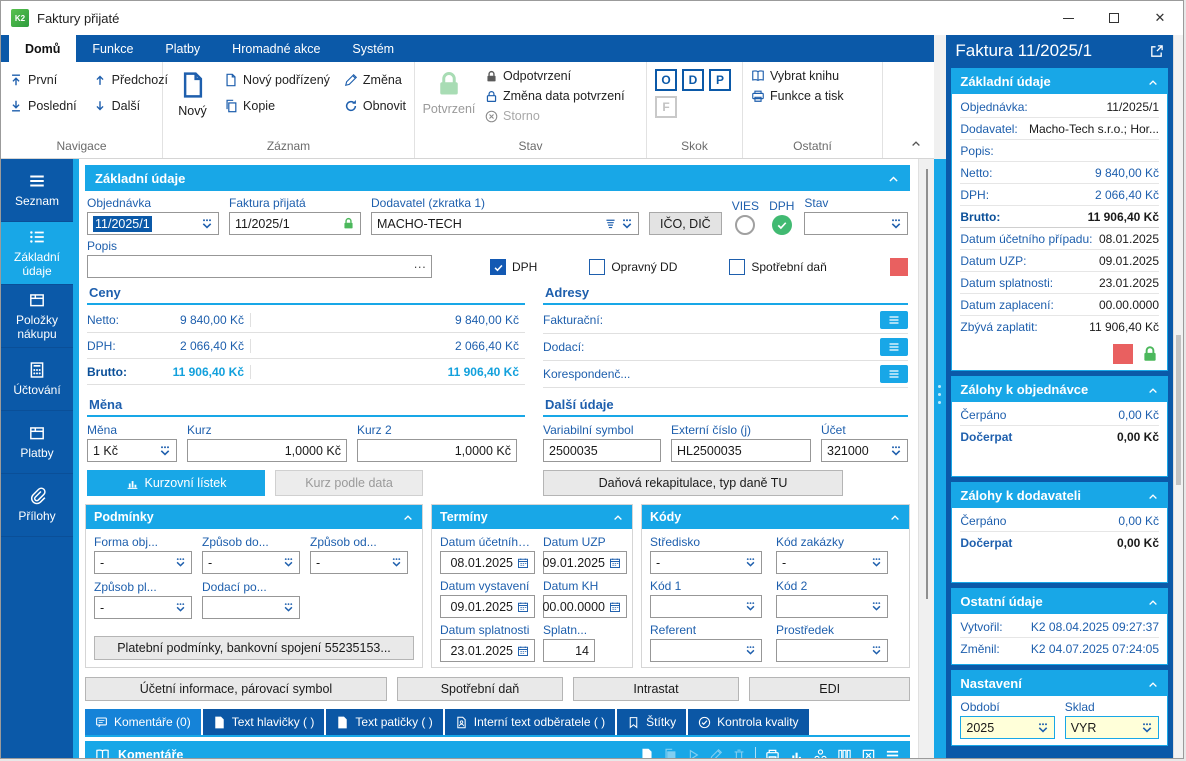 This screenshot has width=1186, height=761. I want to click on change-confirm-date-button: Změna data potvrzení, so click(555, 96).